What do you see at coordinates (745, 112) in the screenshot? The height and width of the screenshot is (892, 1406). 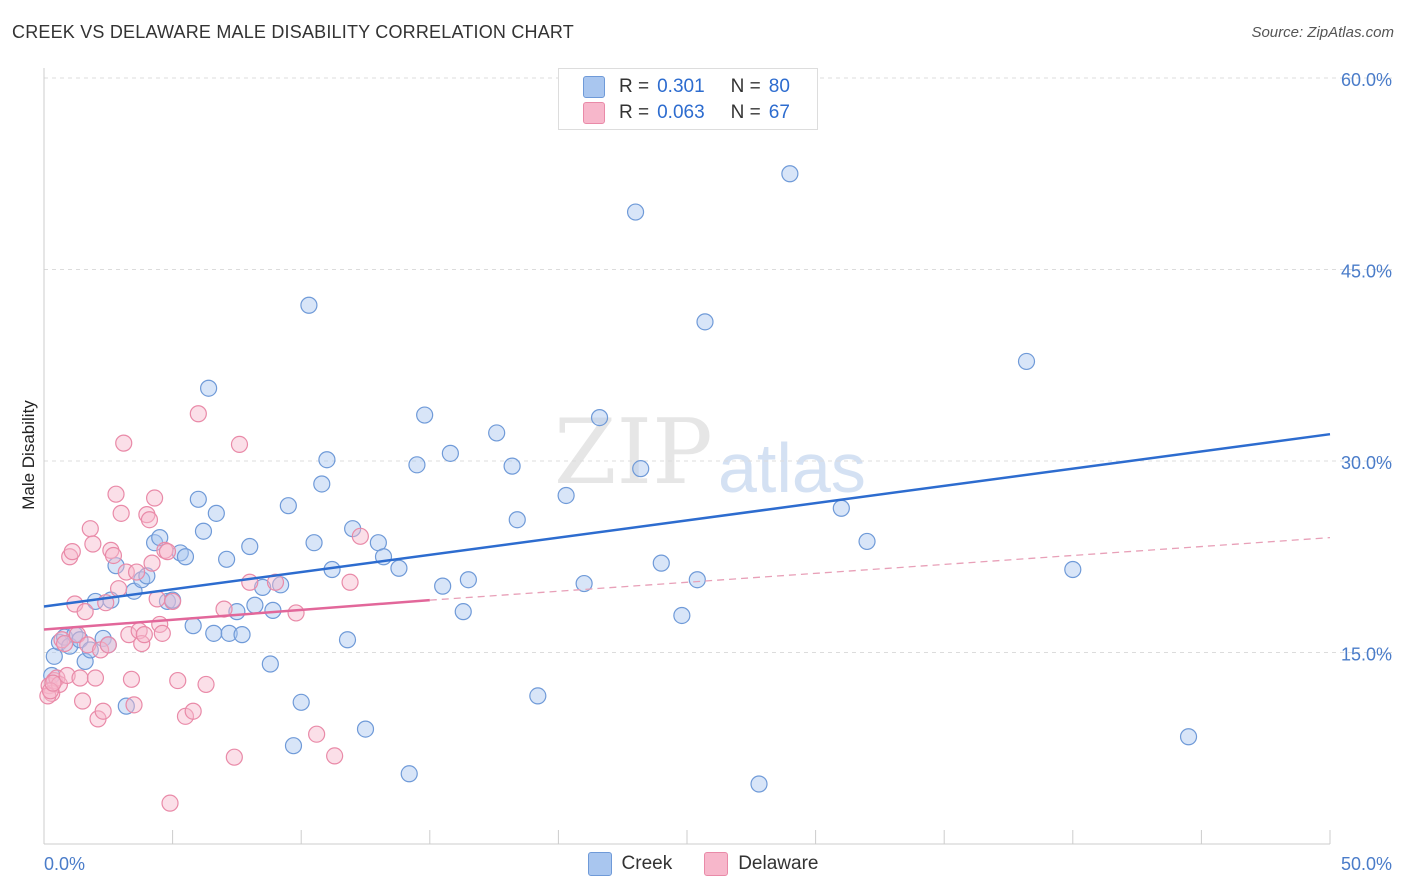 I see `legend-n-label: N =` at bounding box center [745, 112].